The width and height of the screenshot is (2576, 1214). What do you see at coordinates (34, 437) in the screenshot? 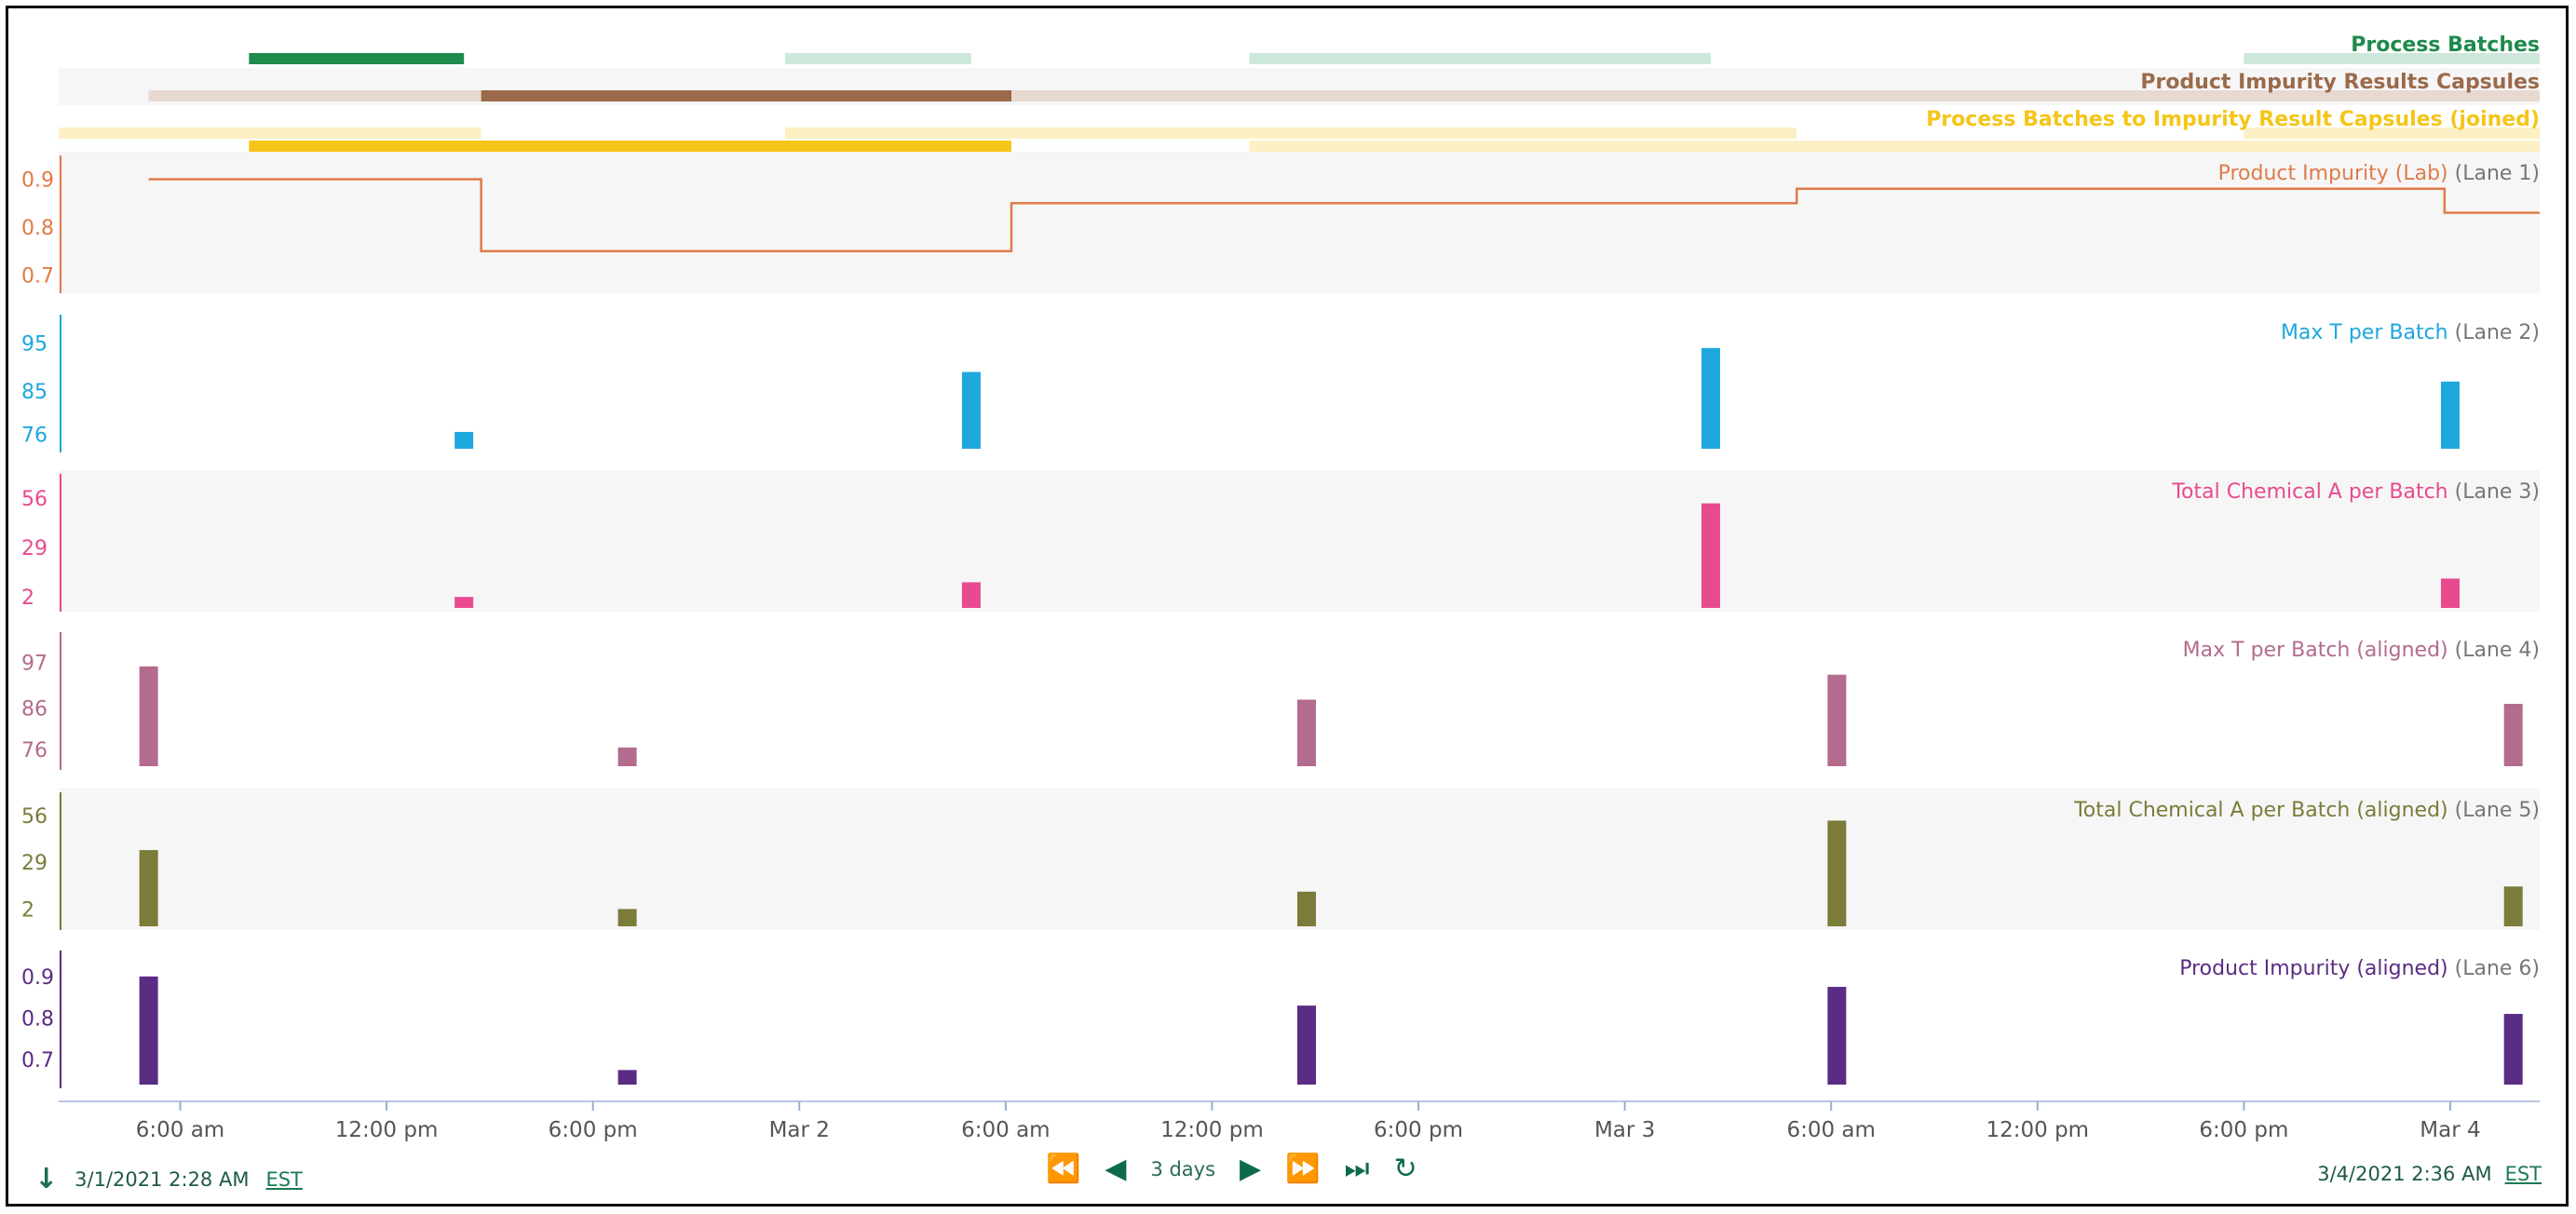
I see `lane-2-ytick-0: 76` at bounding box center [34, 437].